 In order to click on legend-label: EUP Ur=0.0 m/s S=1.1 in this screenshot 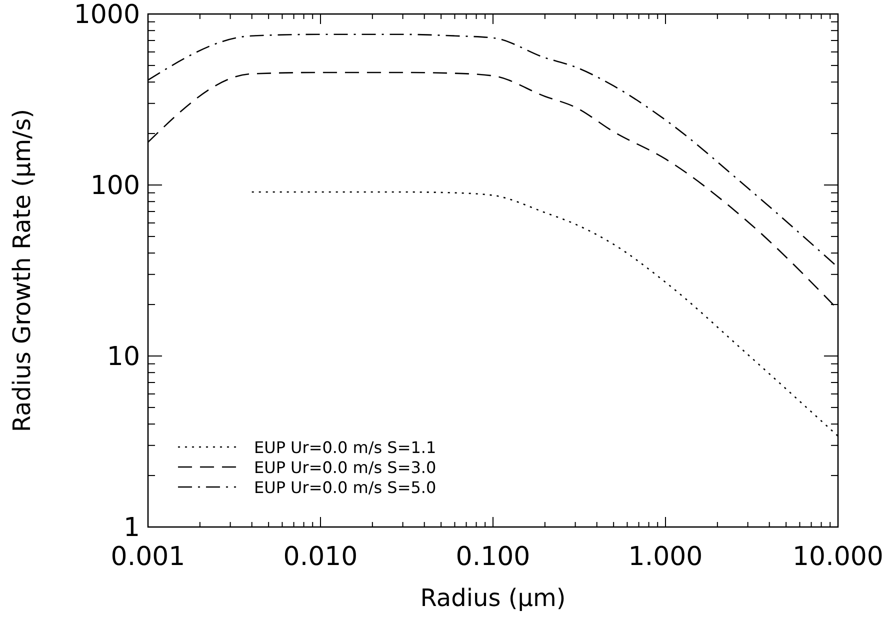, I will do `click(345, 447)`.